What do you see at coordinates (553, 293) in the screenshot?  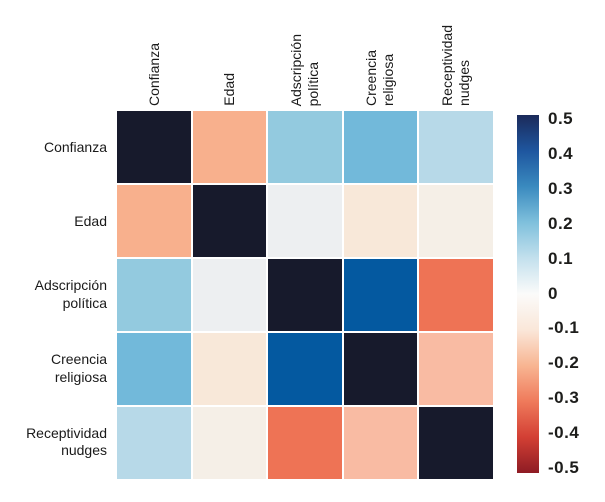 I see `colorbar-tick: 0` at bounding box center [553, 293].